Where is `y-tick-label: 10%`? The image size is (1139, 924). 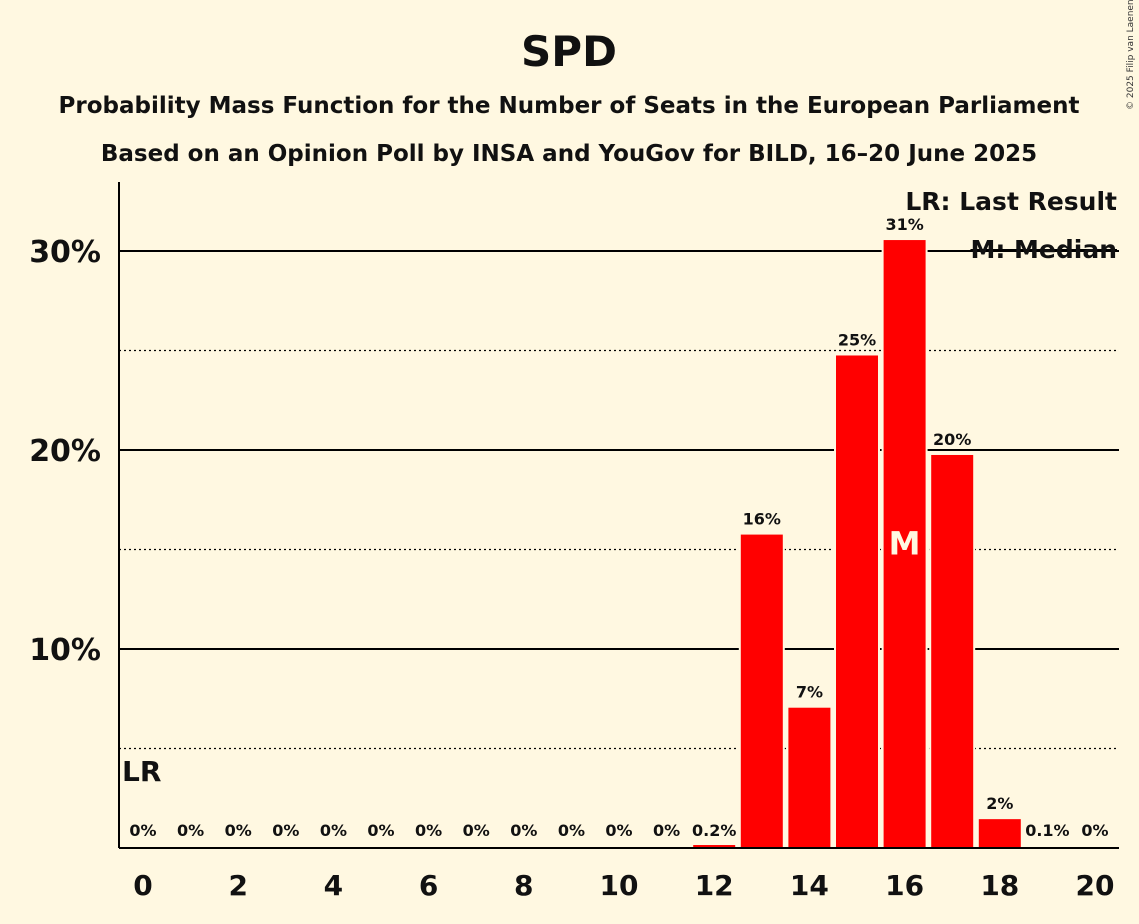 y-tick-label: 10% is located at coordinates (65, 650).